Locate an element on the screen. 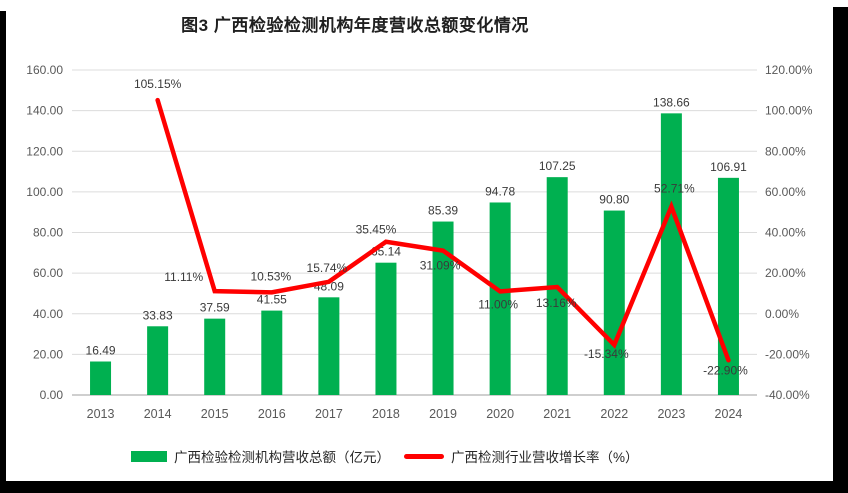  line-value-label: 11.00% is located at coordinates (498, 304).